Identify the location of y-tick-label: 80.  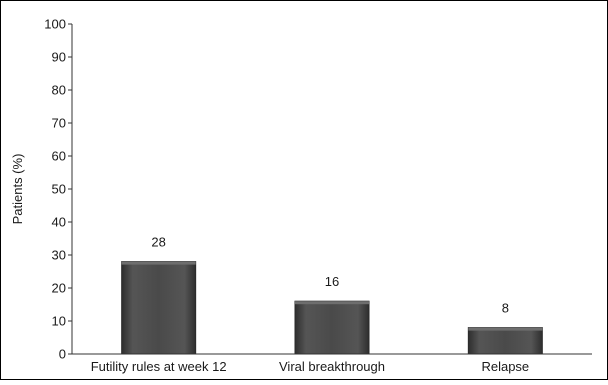
(59, 90).